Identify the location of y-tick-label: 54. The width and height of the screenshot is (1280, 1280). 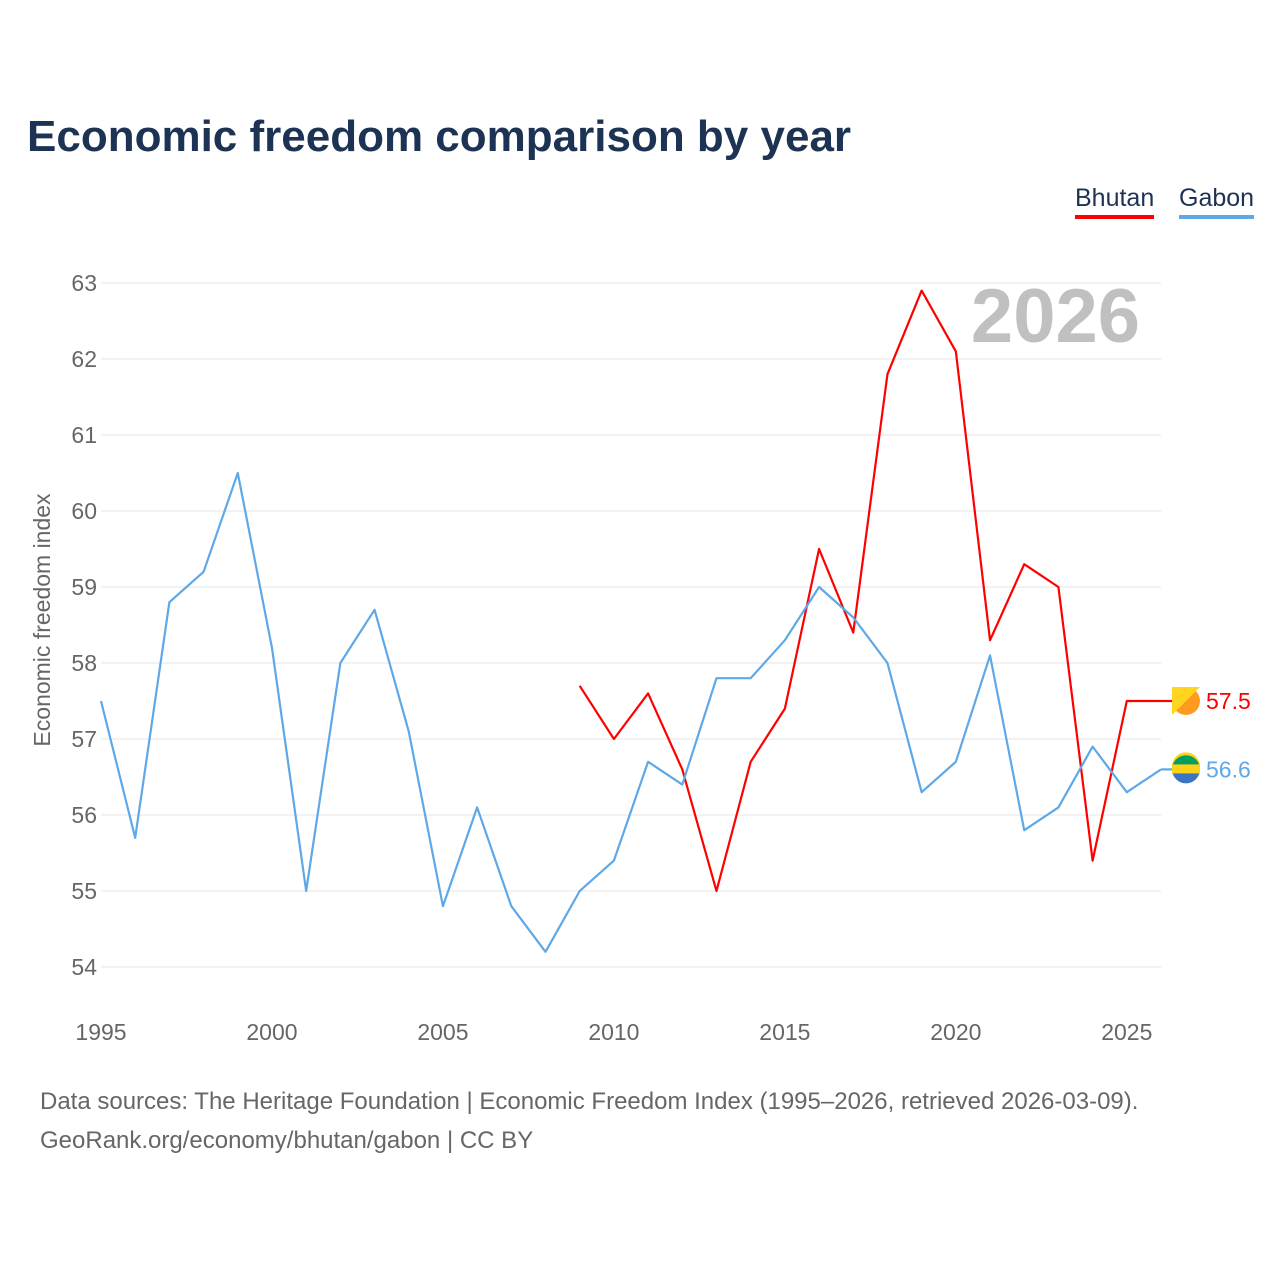
(84, 967).